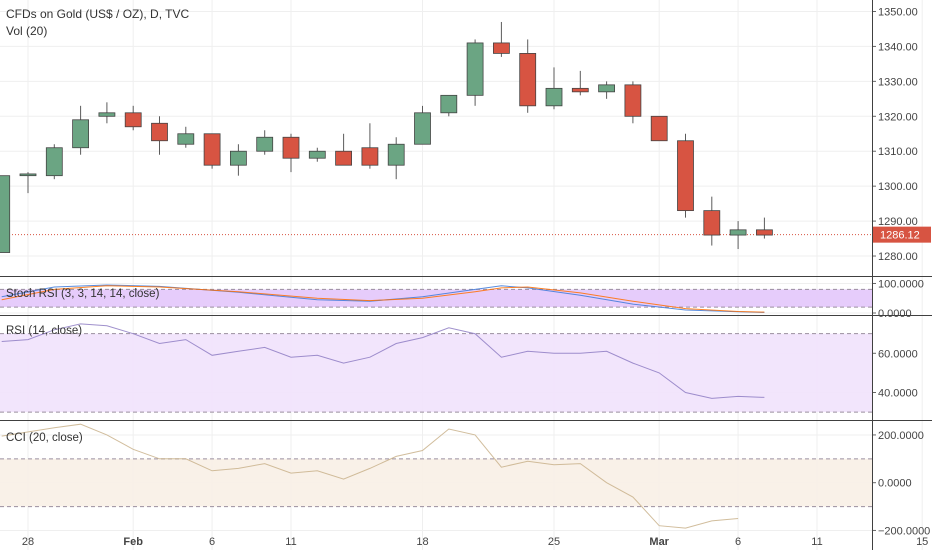 This screenshot has height=550, width=932. I want to click on chart-title: CFDs on Gold (US$ / OZ), D, TVC, so click(97, 14).